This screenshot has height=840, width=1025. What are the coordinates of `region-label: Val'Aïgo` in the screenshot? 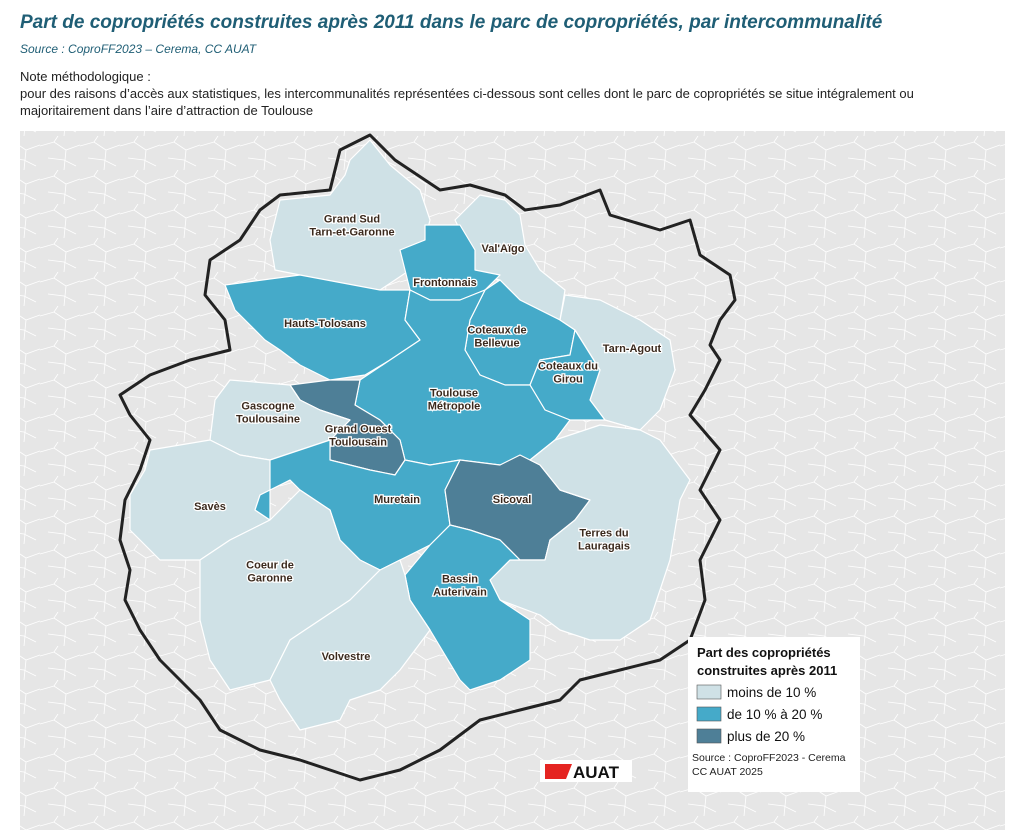 It's located at (503, 249).